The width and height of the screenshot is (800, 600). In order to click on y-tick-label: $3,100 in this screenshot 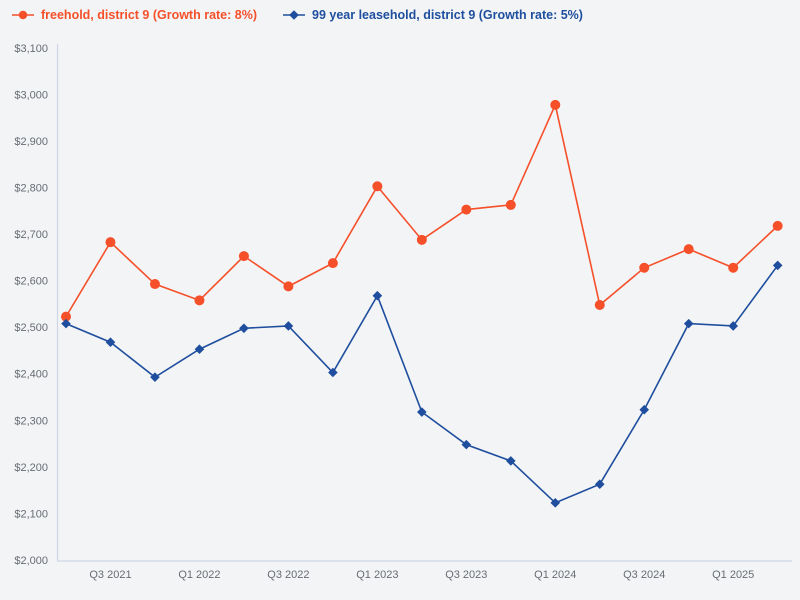, I will do `click(31, 49)`.